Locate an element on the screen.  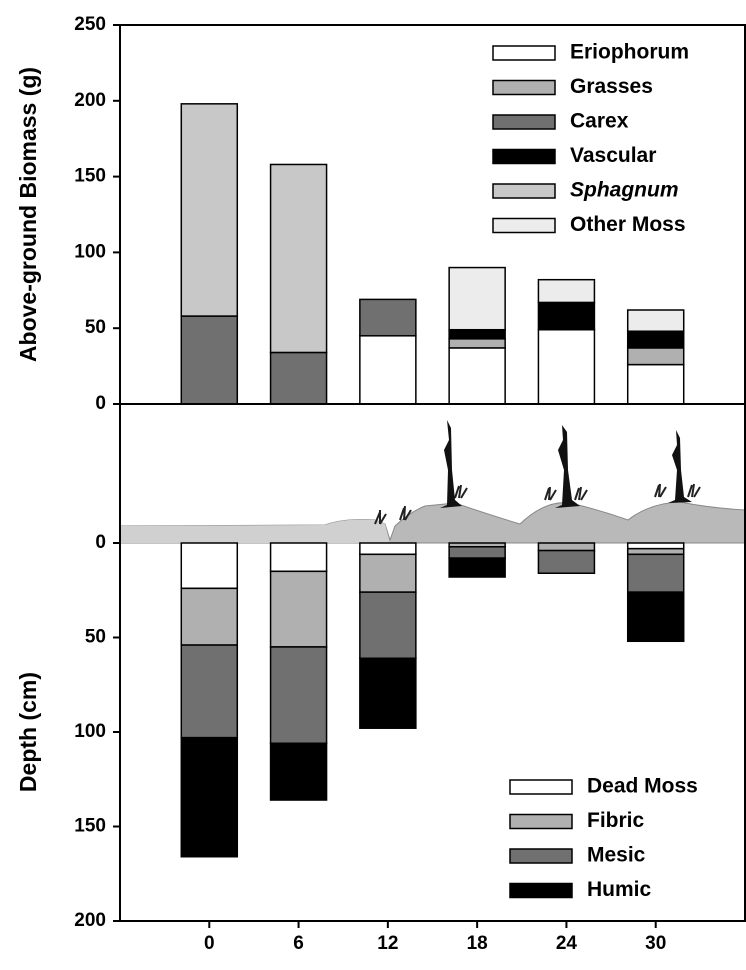
legend-label: Sphagnum is located at coordinates (624, 190).